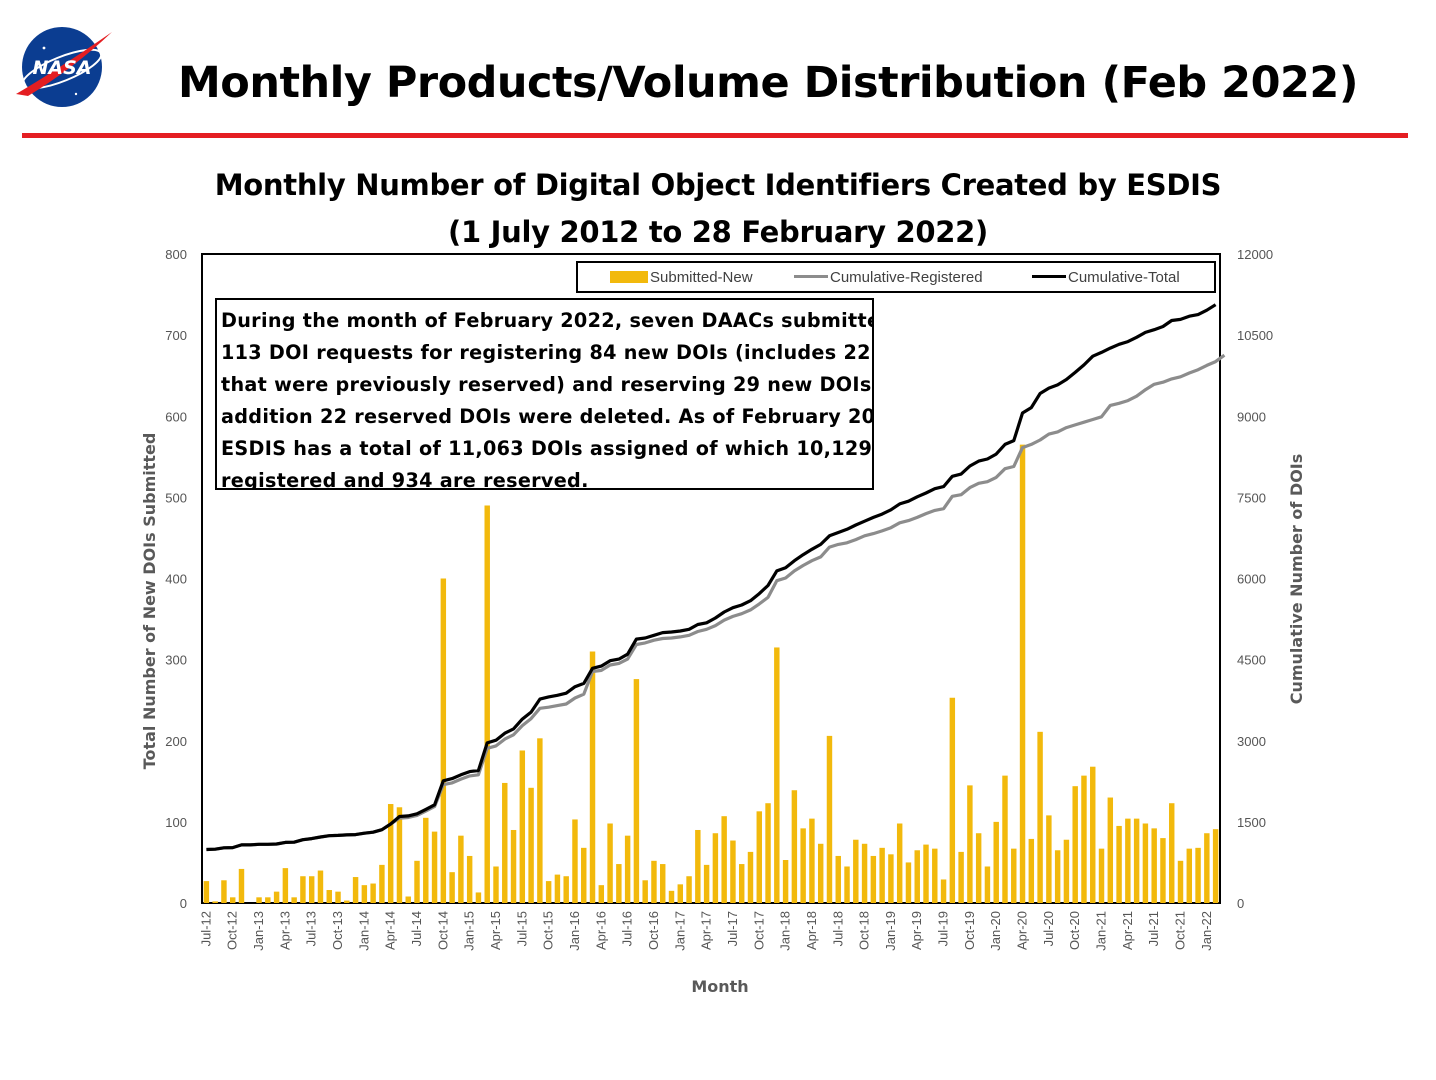 The width and height of the screenshot is (1436, 1080). What do you see at coordinates (701, 277) in the screenshot?
I see `legend-label: Submitted-New` at bounding box center [701, 277].